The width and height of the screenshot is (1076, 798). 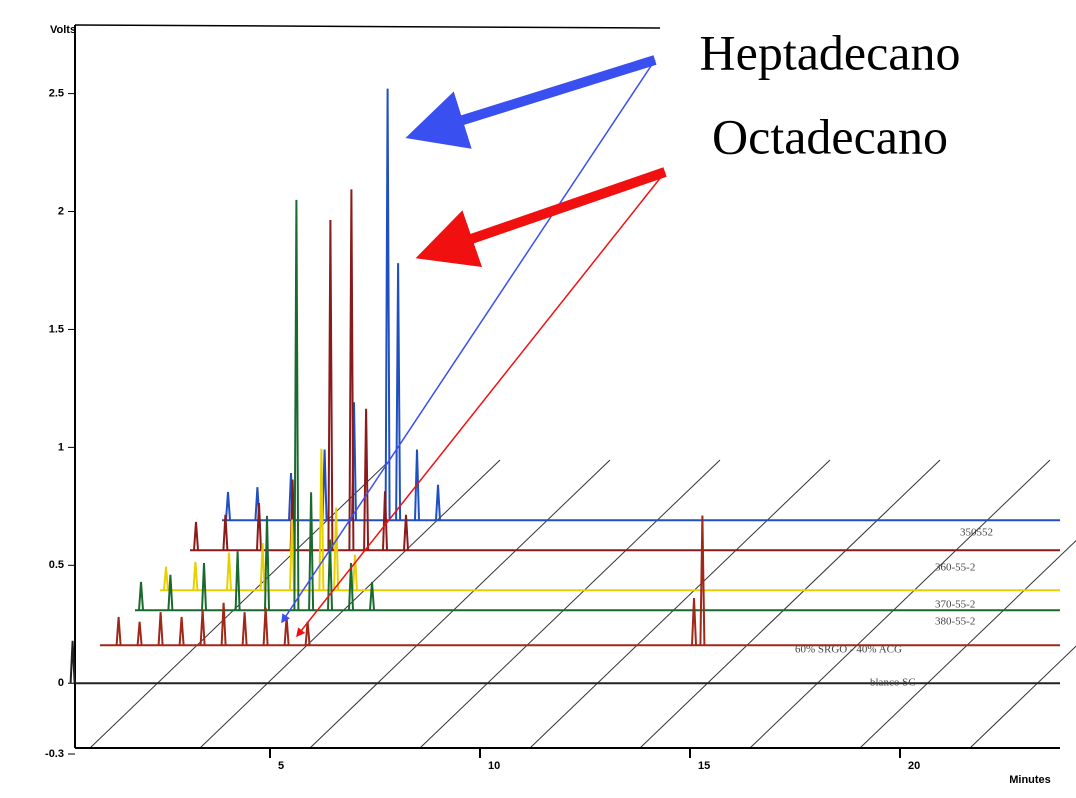 I want to click on x-tick-label: 5, so click(x=281, y=766).